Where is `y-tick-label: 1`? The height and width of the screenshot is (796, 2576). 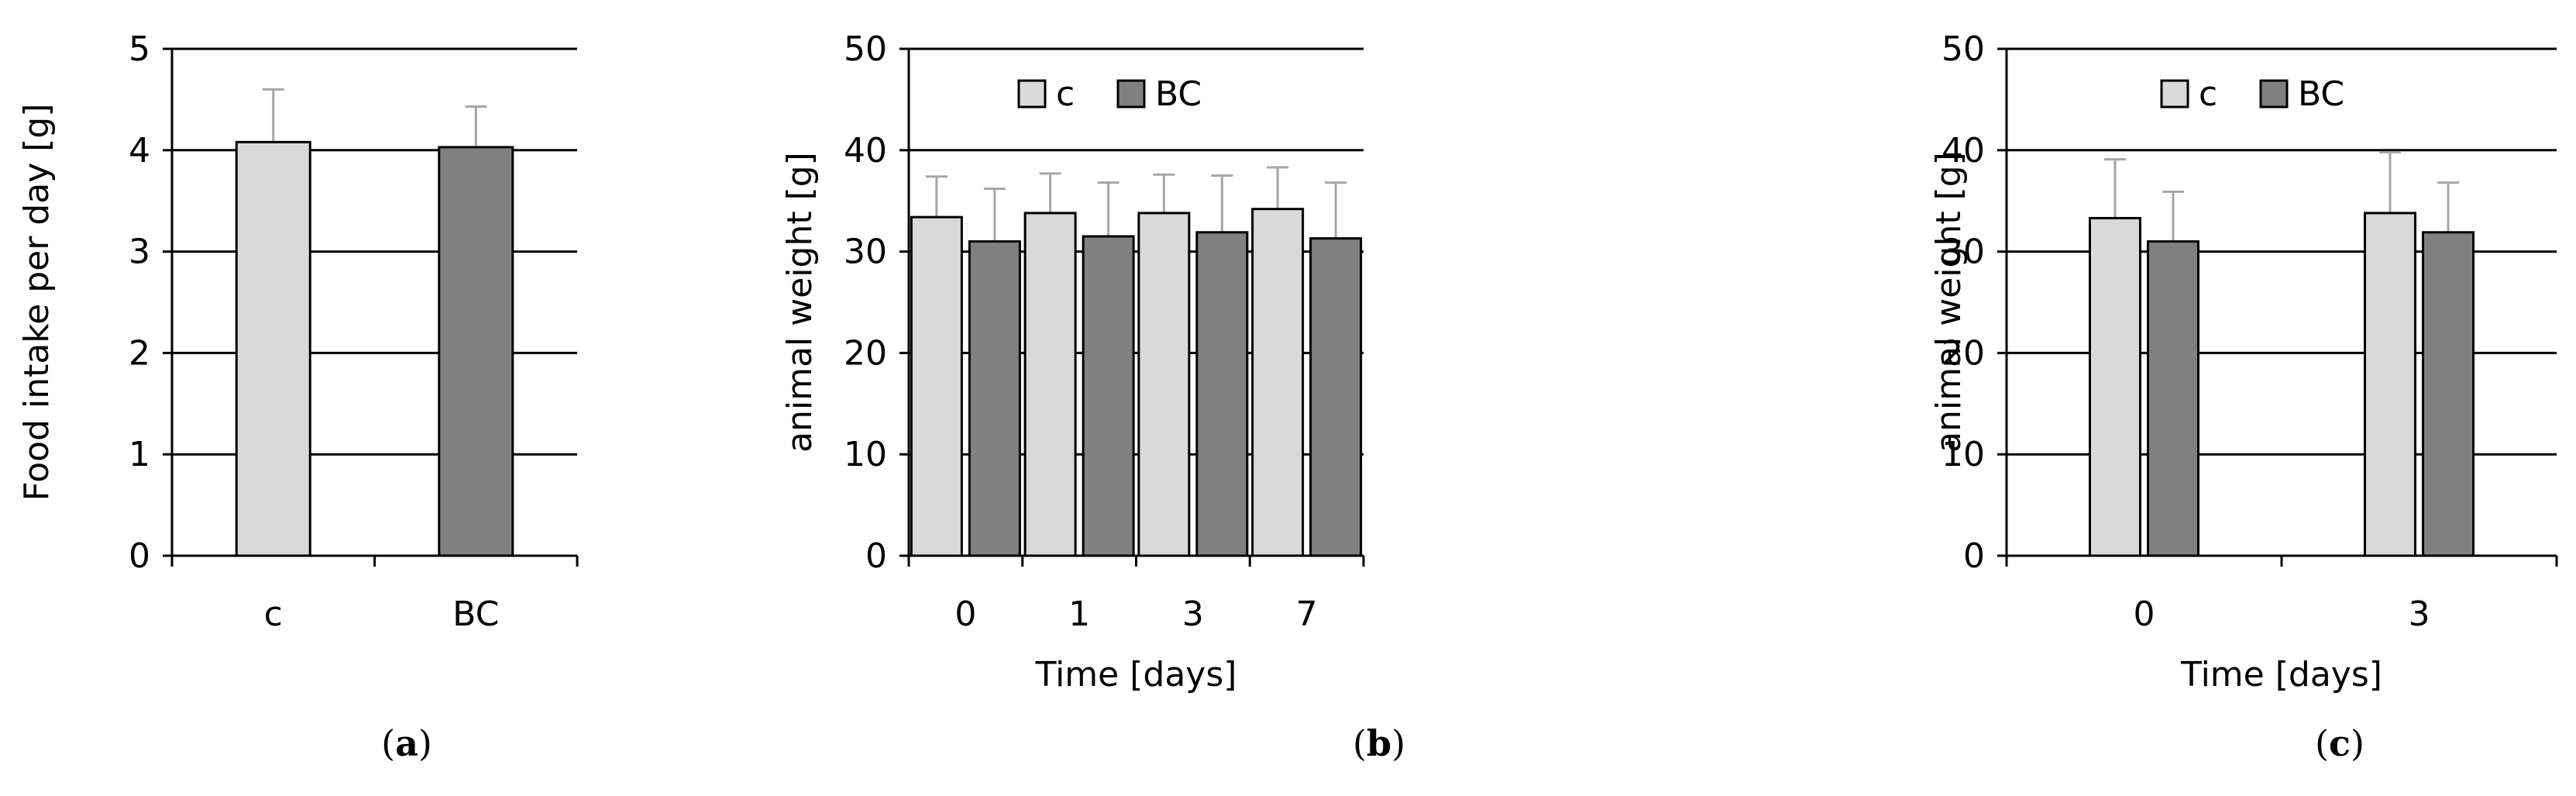
y-tick-label: 1 is located at coordinates (139, 454).